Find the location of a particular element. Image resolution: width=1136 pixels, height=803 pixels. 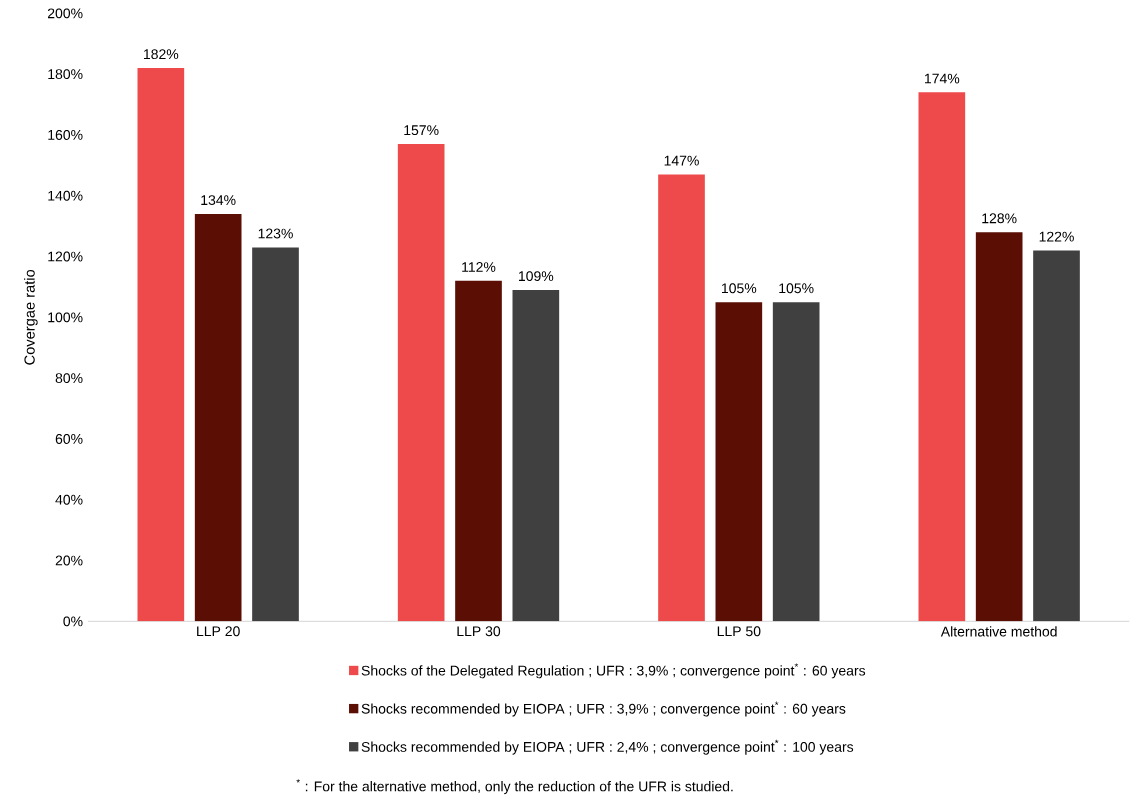

data-label: 157% is located at coordinates (421, 130).